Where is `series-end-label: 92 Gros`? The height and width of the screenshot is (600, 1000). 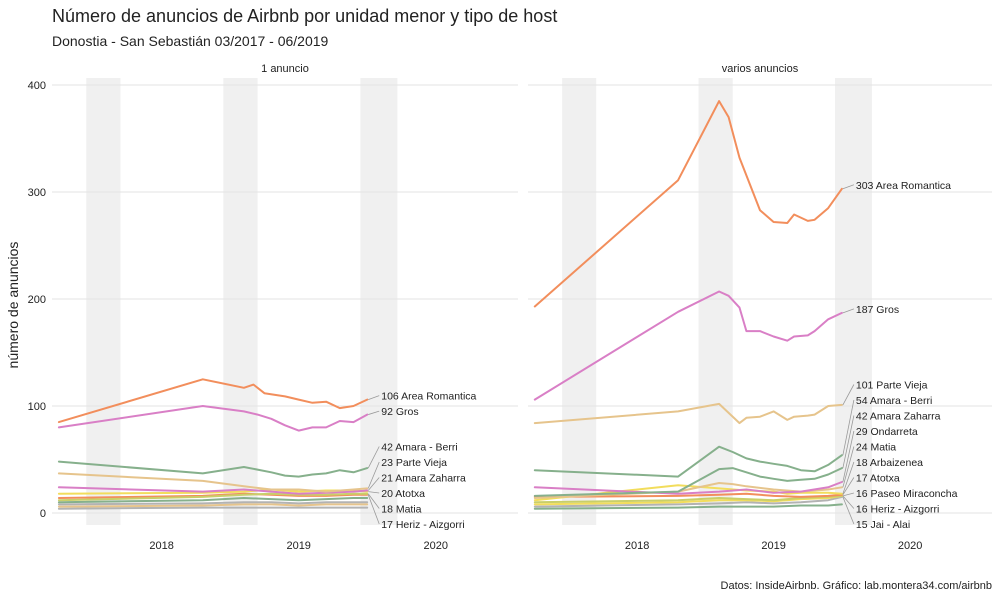
series-end-label: 92 Gros is located at coordinates (399, 412).